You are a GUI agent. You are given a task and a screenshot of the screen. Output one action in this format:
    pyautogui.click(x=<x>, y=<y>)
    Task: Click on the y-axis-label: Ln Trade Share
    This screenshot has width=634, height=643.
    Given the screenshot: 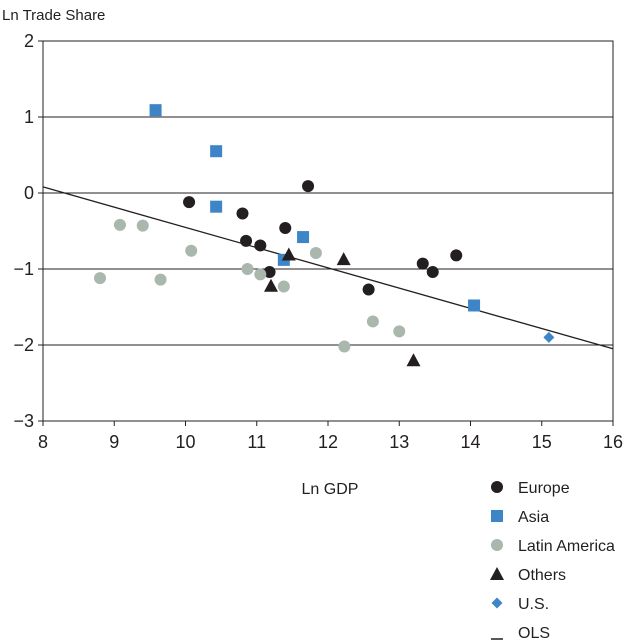 What is the action you would take?
    pyautogui.click(x=53, y=15)
    